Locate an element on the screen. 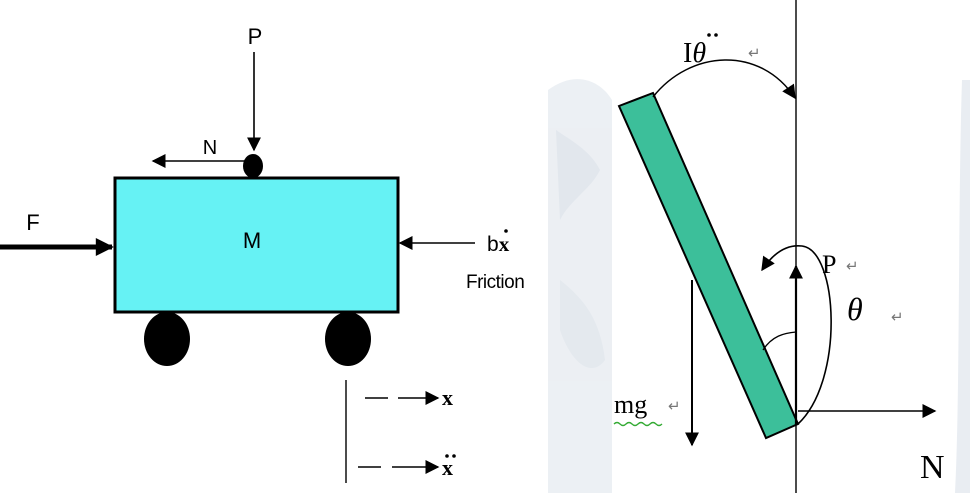 The height and width of the screenshot is (493, 970). acceleration-label: x is located at coordinates (447, 467).